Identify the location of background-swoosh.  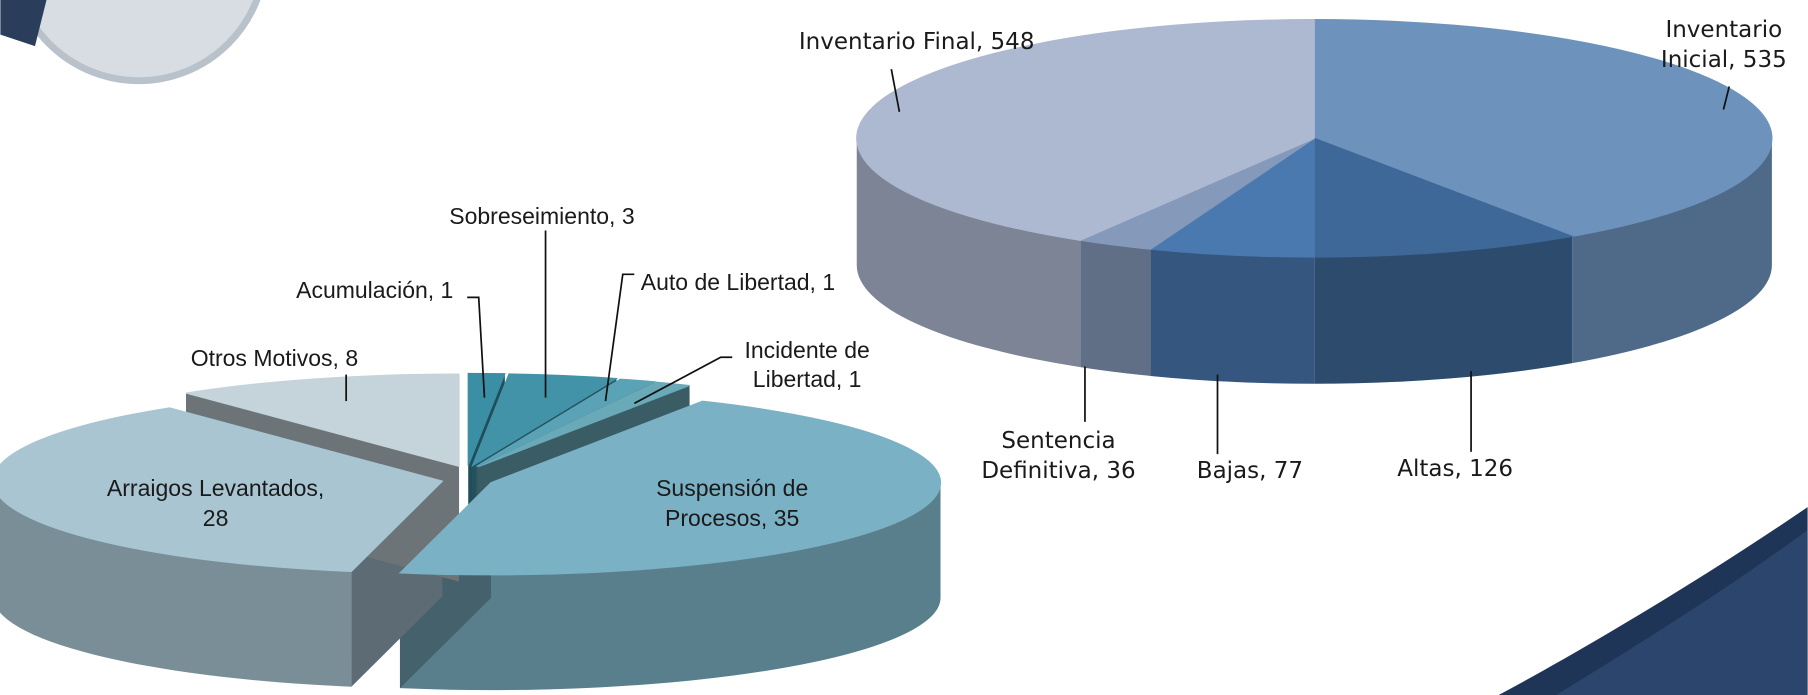
(1653, 601).